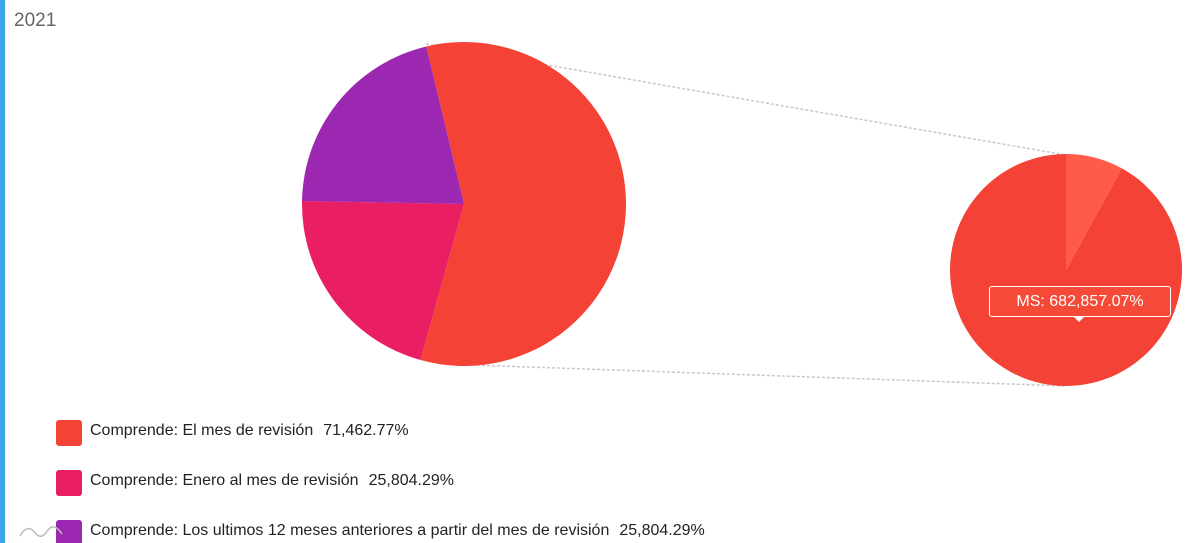 This screenshot has width=1198, height=543. I want to click on legend-label: Comprende: El mes de revisión 71,462.77%, so click(249, 430).